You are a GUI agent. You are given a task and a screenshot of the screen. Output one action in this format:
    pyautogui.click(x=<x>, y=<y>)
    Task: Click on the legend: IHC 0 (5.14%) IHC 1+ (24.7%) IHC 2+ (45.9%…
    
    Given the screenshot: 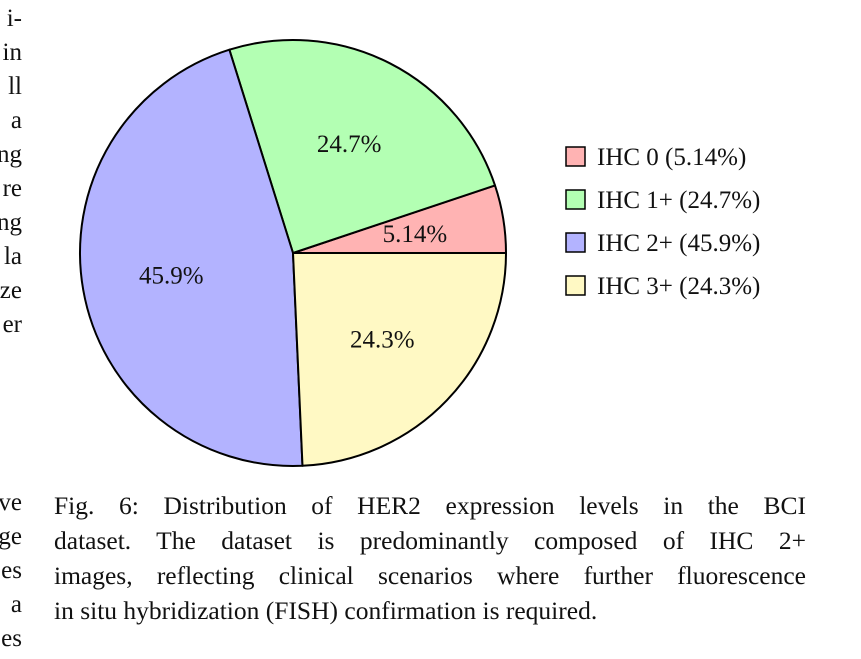 What is the action you would take?
    pyautogui.click(x=662, y=222)
    